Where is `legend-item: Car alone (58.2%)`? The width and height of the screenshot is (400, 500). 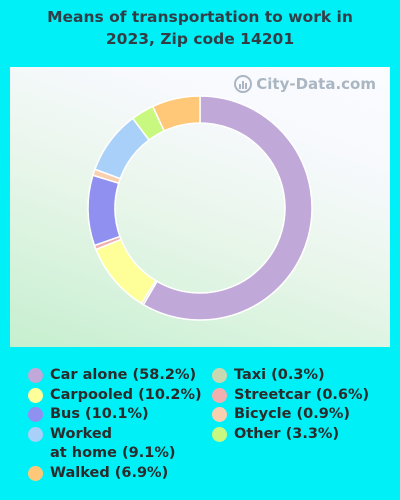
legend-item: Car alone (58.2%) is located at coordinates (115, 376).